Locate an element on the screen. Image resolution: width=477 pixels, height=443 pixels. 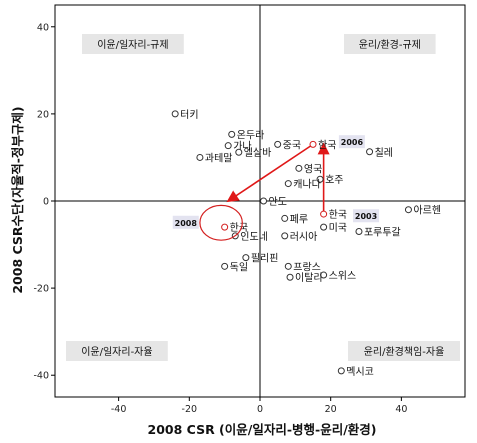
data-point-label: 터키 is located at coordinates (189, 115).